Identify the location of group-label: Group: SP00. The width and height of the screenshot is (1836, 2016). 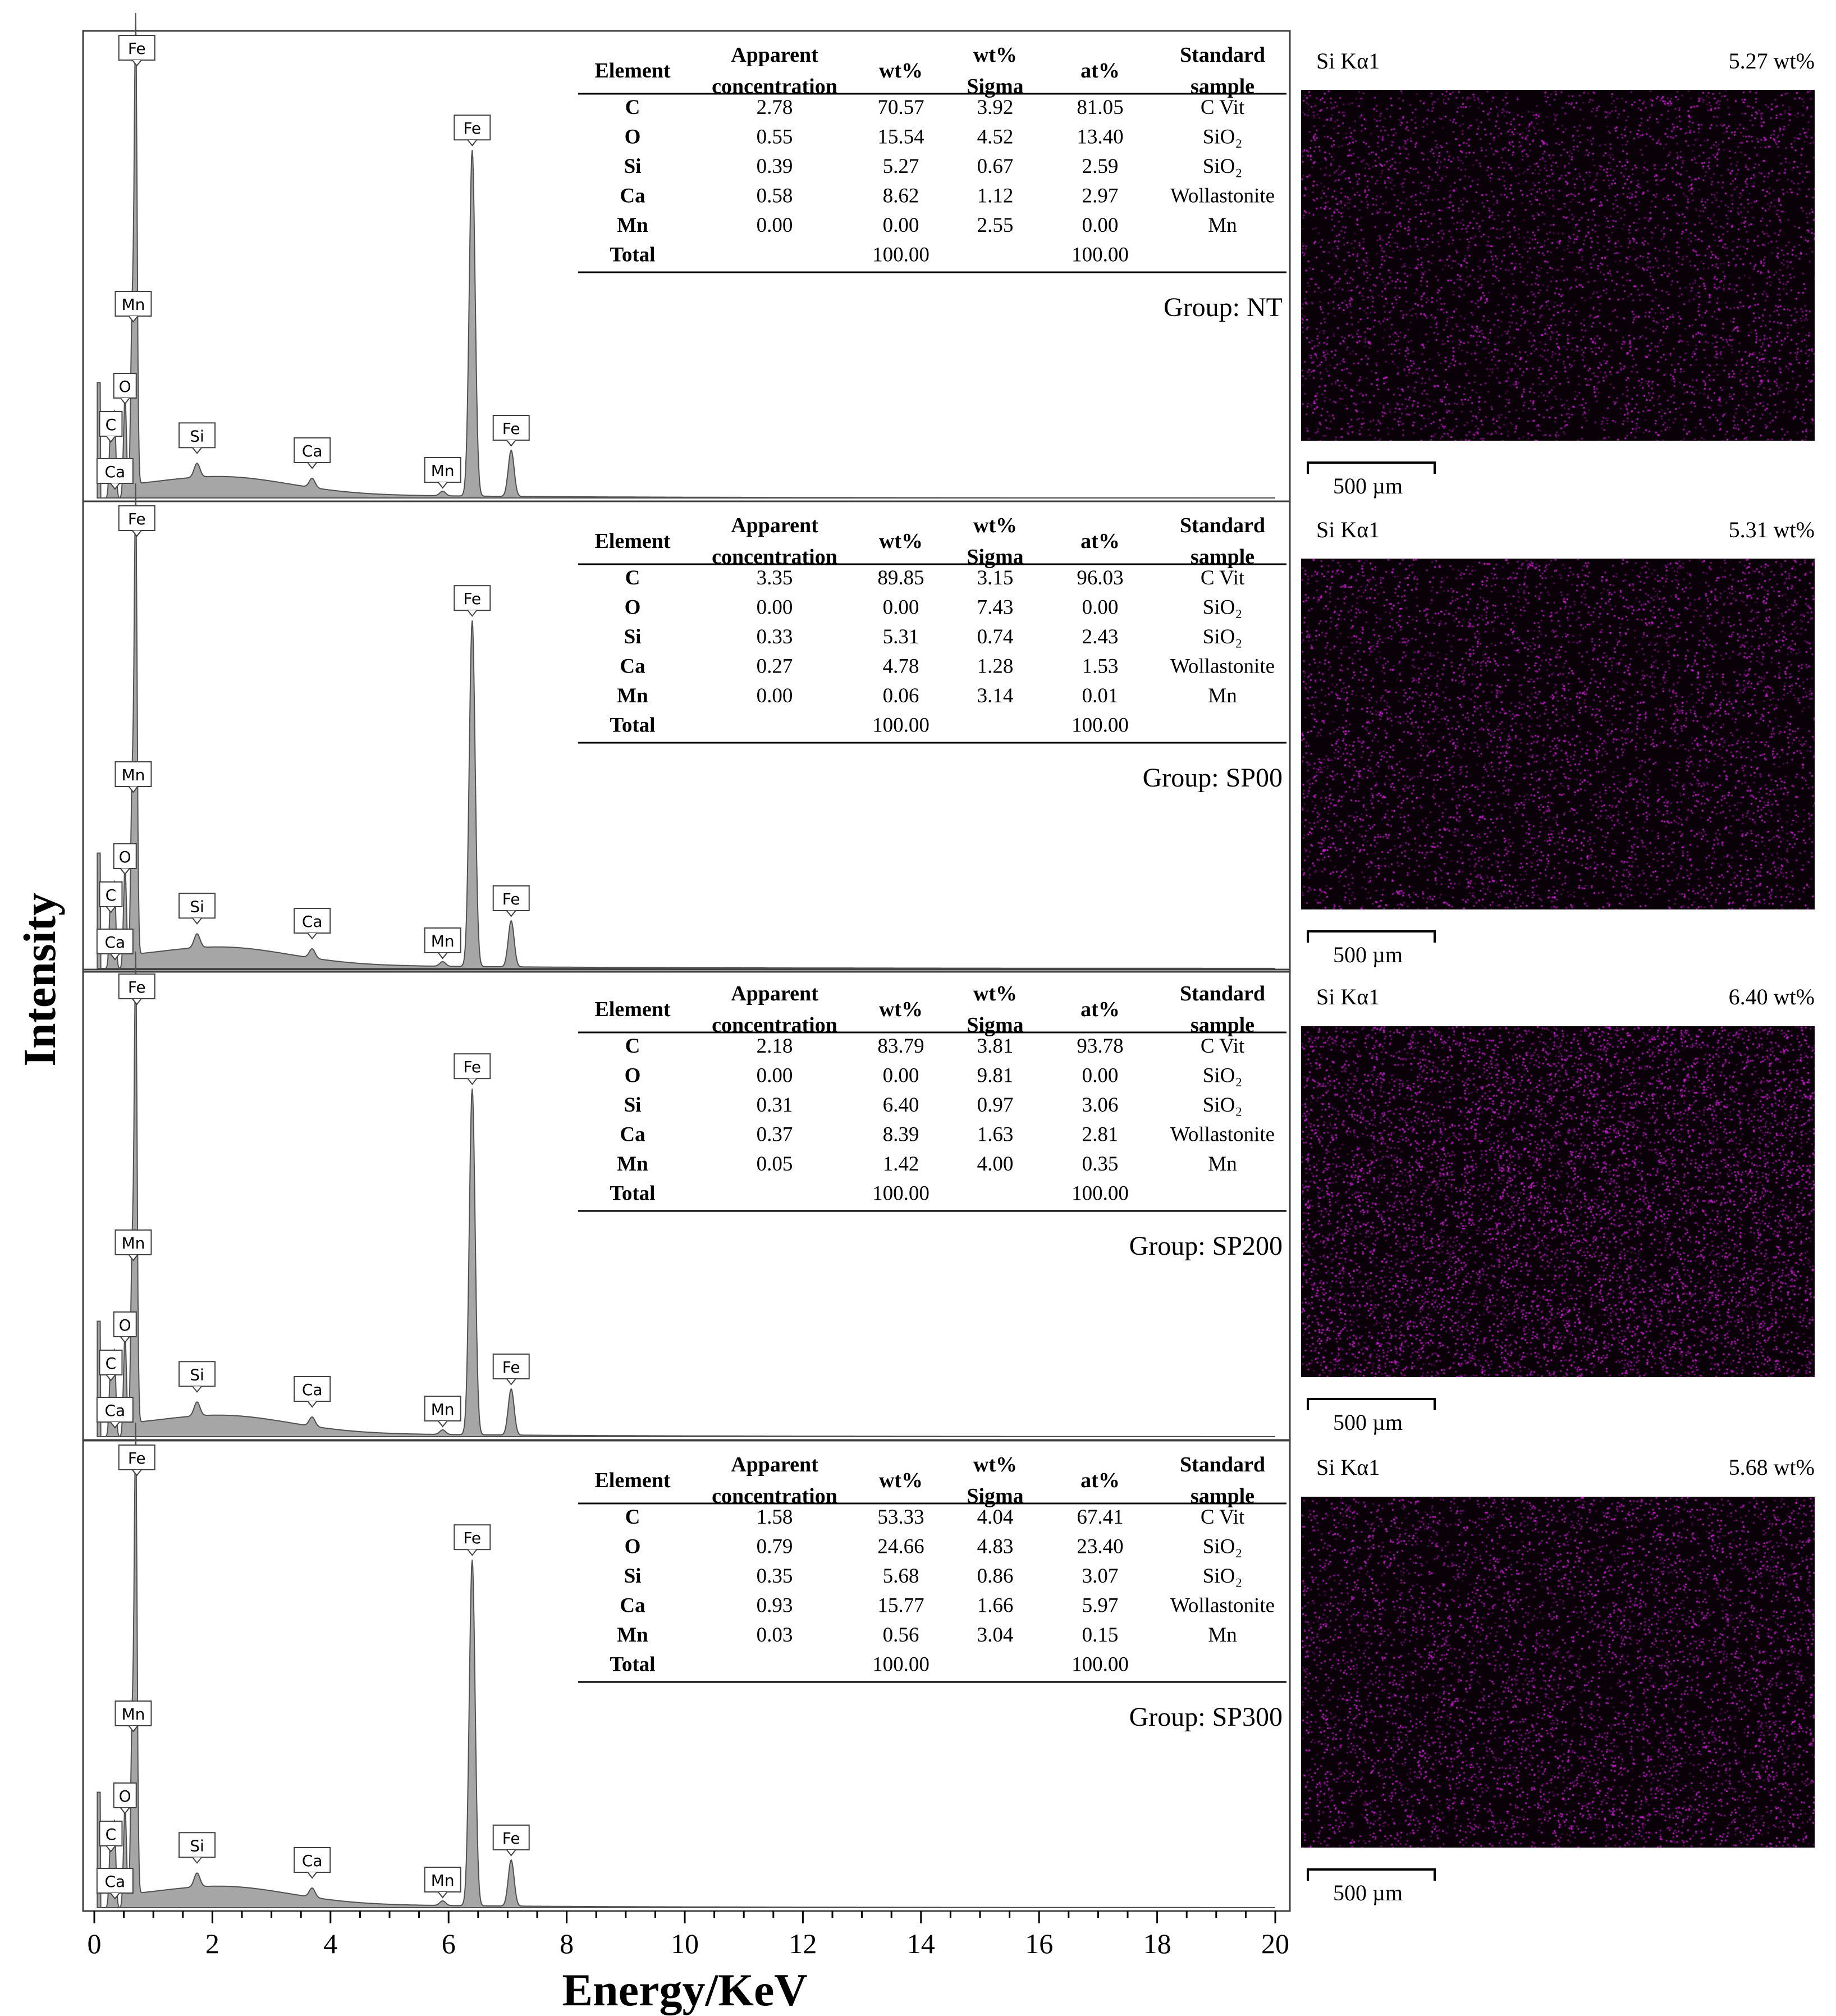
(1213, 778).